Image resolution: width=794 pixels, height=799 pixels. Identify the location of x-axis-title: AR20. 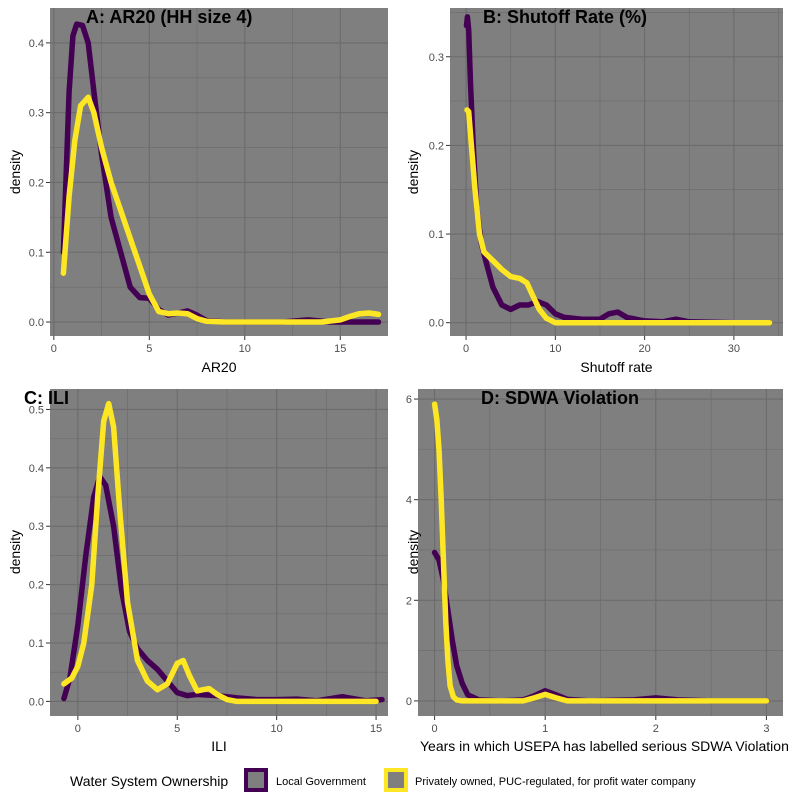
(218, 367).